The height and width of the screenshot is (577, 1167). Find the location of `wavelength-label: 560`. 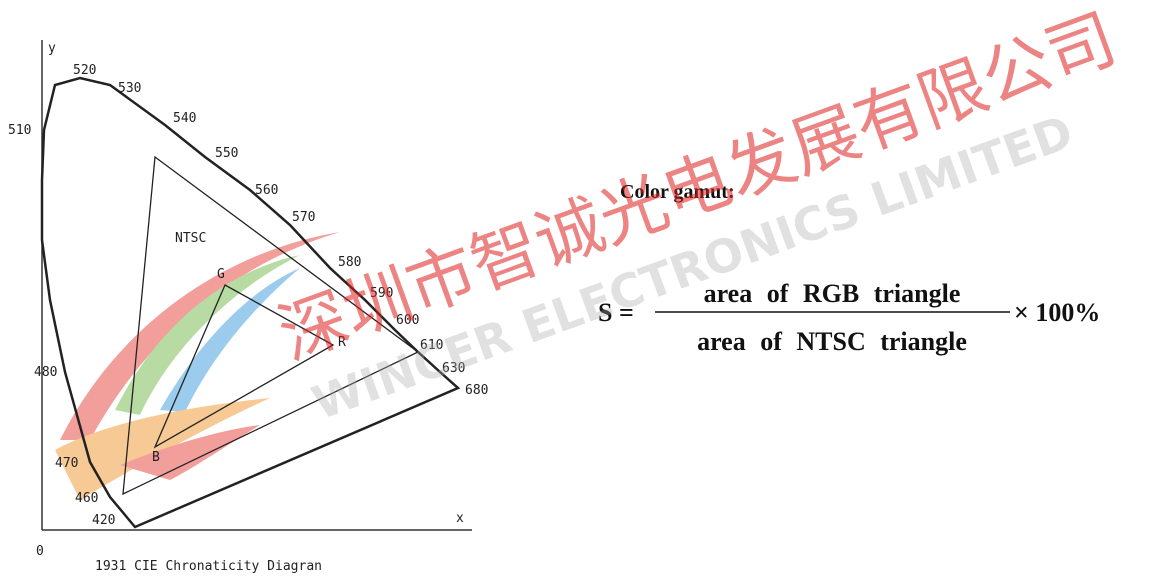

wavelength-label: 560 is located at coordinates (266, 190).